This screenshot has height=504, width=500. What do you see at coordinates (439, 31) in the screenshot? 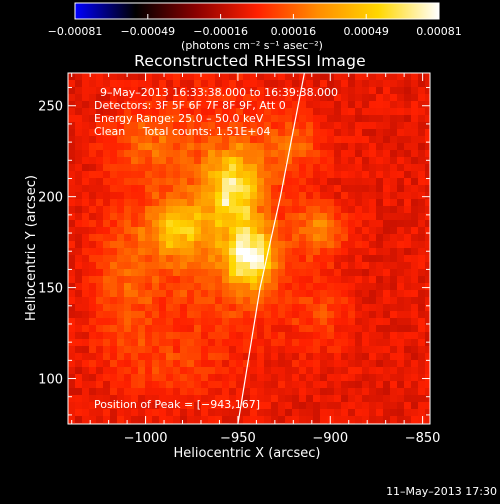
I see `colorbar-tick-label: 0.00081` at bounding box center [439, 31].